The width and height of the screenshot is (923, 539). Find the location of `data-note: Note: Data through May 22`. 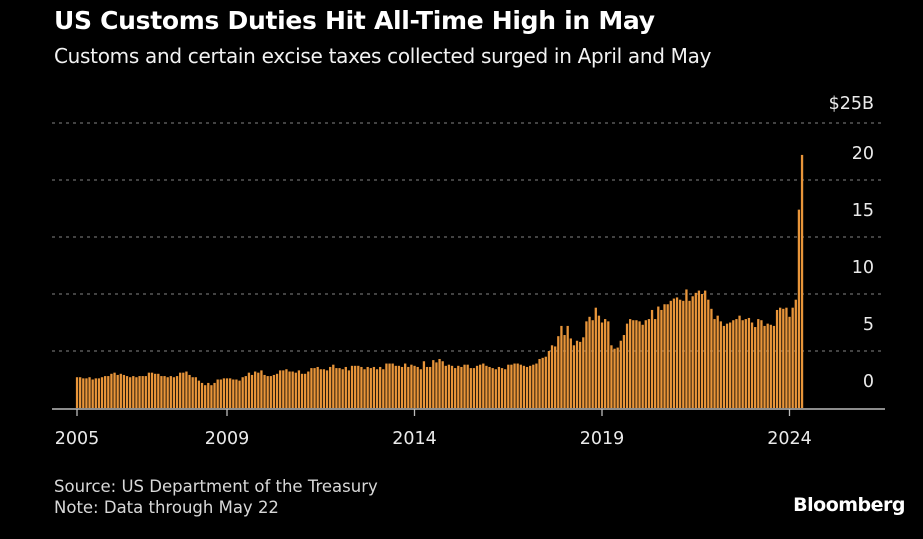

data-note: Note: Data through May 22 is located at coordinates (166, 507).